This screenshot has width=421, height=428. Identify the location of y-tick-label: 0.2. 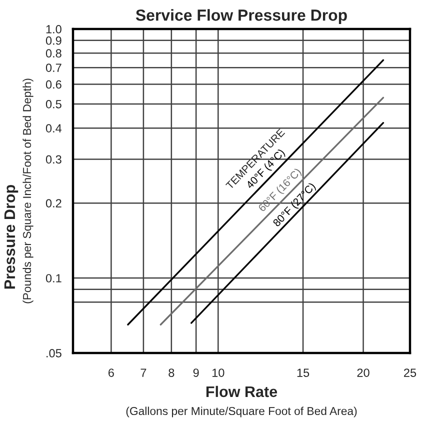
(54, 203).